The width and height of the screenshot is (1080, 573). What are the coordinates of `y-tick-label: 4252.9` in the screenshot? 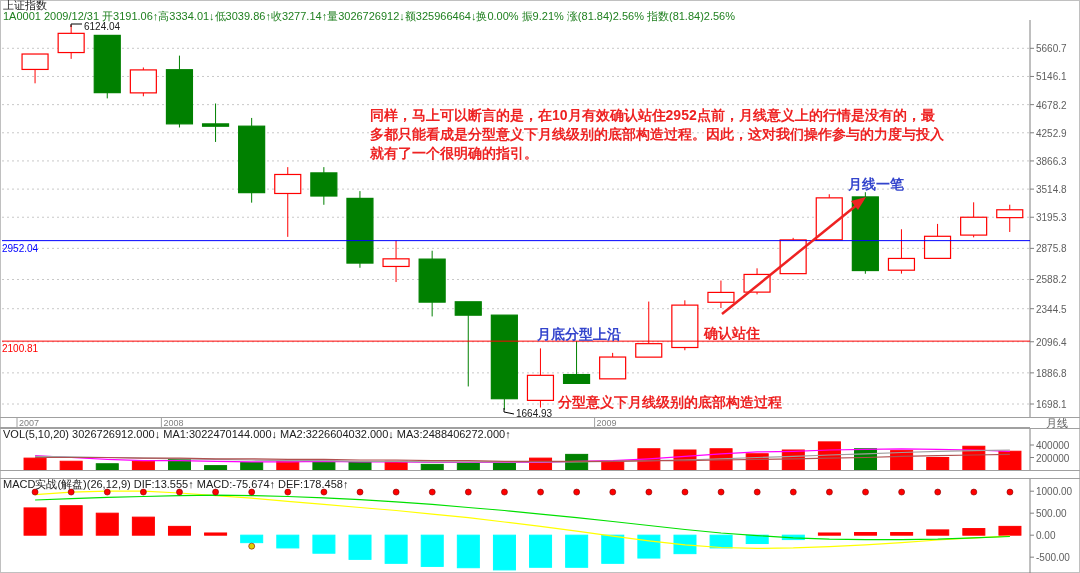 It's located at (1052, 133).